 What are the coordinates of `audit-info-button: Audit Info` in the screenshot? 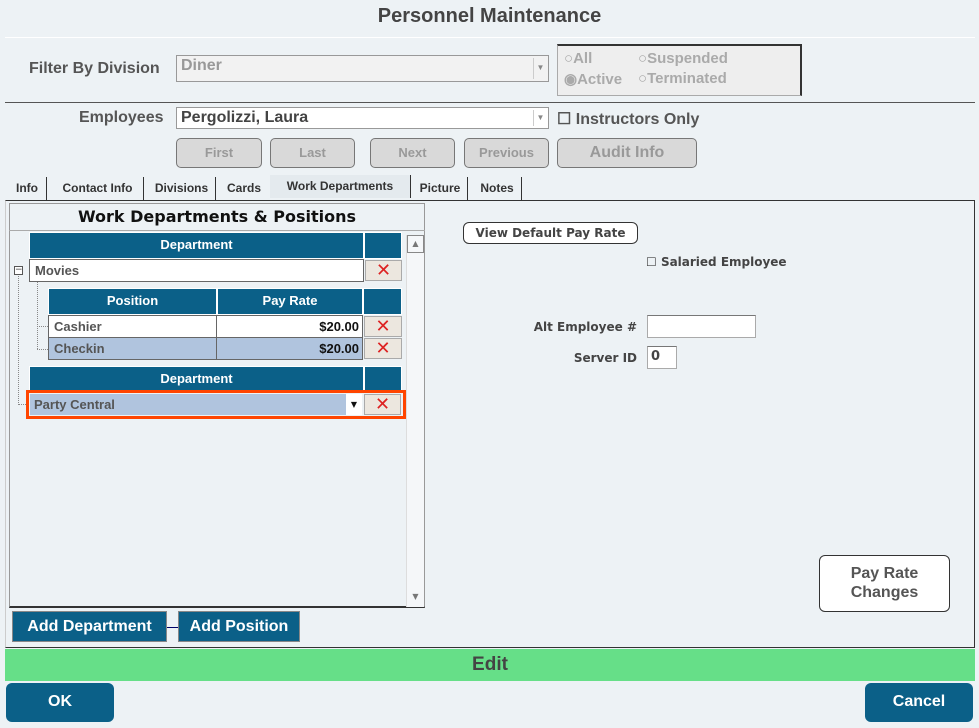 It's located at (627, 153).